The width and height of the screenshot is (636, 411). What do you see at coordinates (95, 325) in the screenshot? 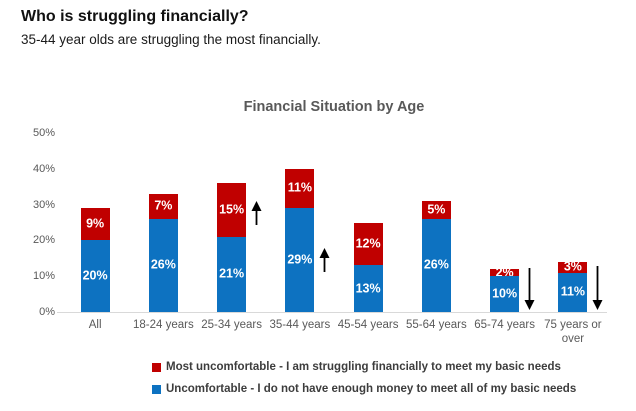
I see `x-tick-label: All` at bounding box center [95, 325].